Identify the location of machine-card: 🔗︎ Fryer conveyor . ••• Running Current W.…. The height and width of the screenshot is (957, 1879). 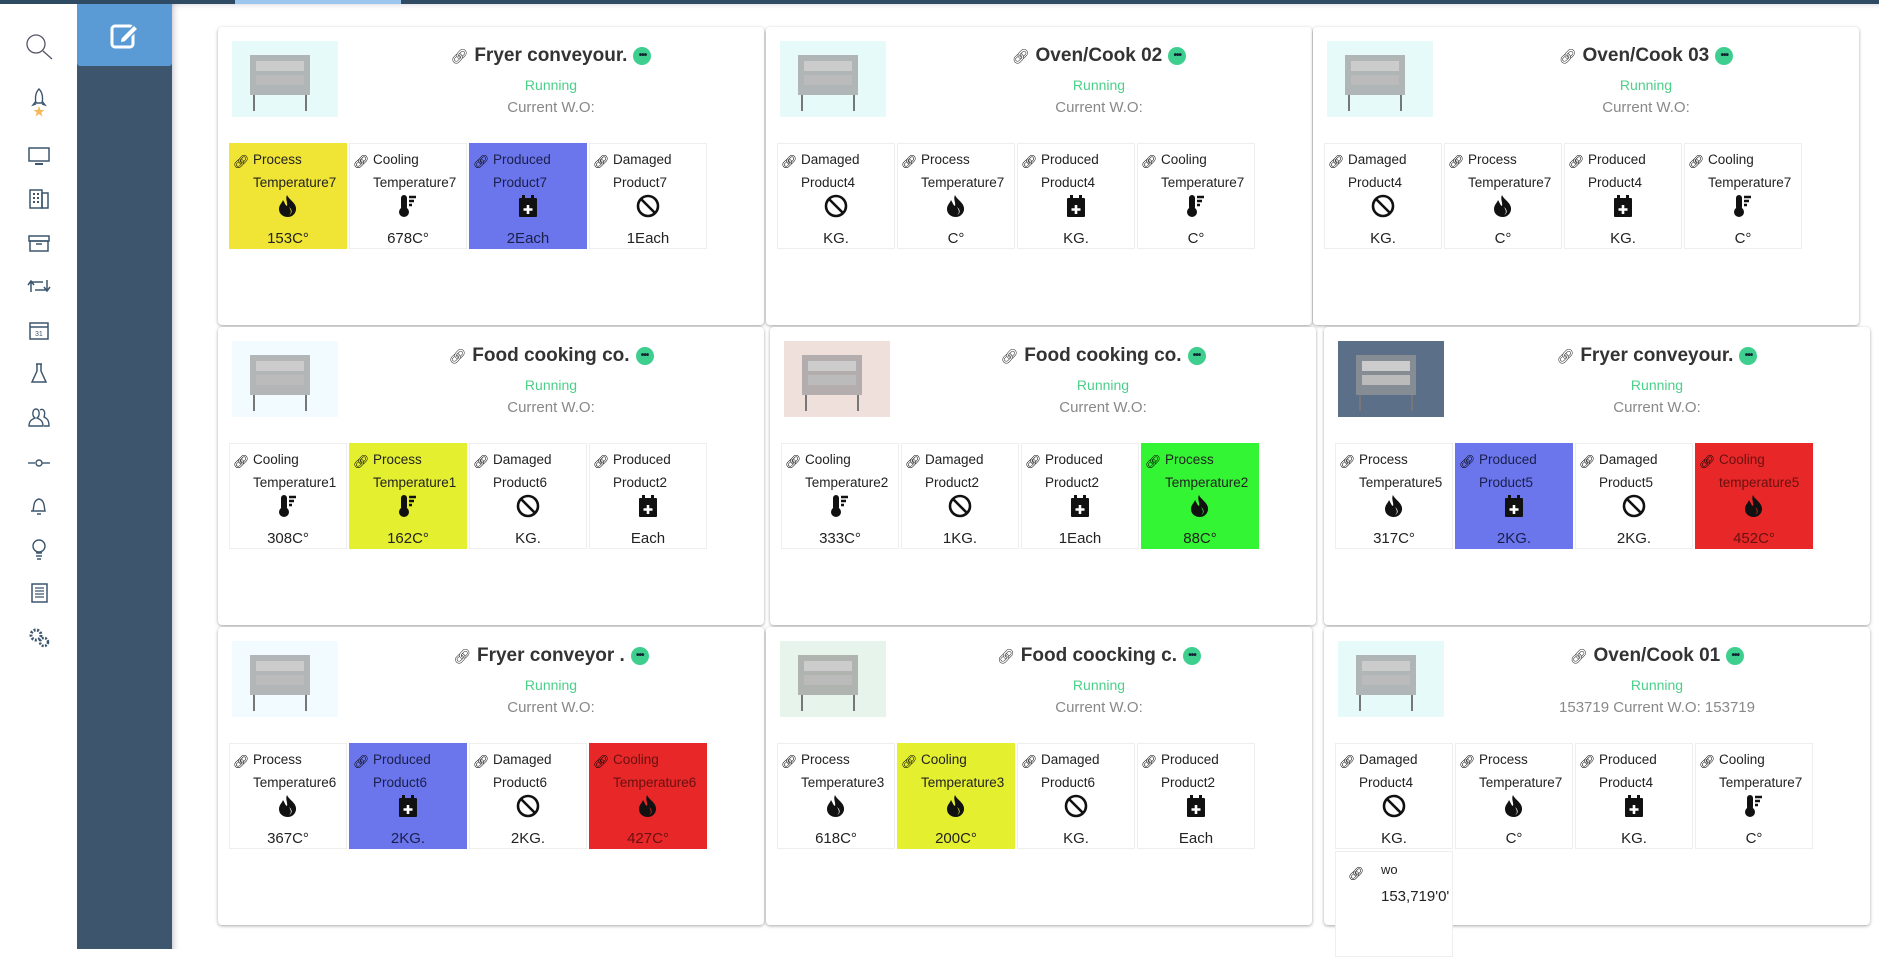
(491, 776).